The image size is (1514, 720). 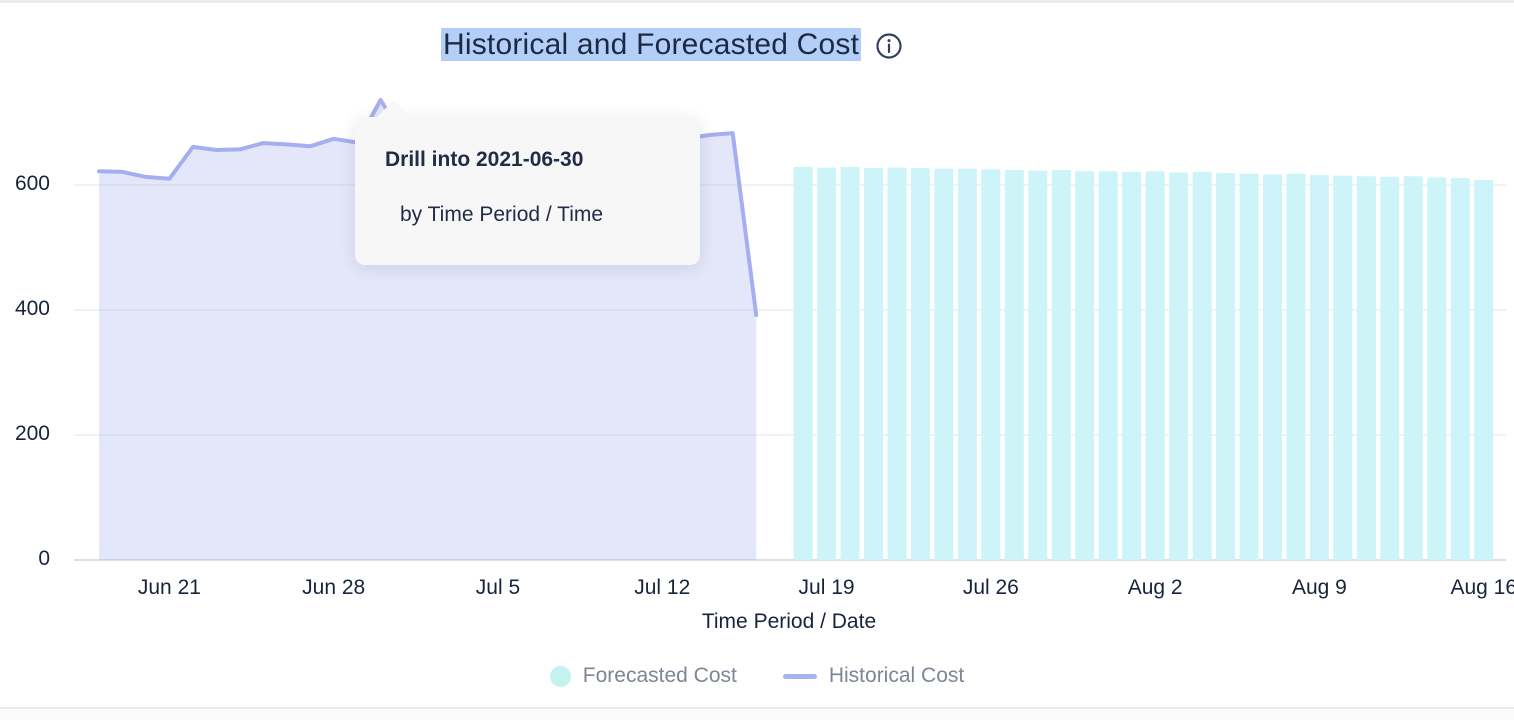 What do you see at coordinates (560, 676) in the screenshot?
I see `forecast-swatch-icon` at bounding box center [560, 676].